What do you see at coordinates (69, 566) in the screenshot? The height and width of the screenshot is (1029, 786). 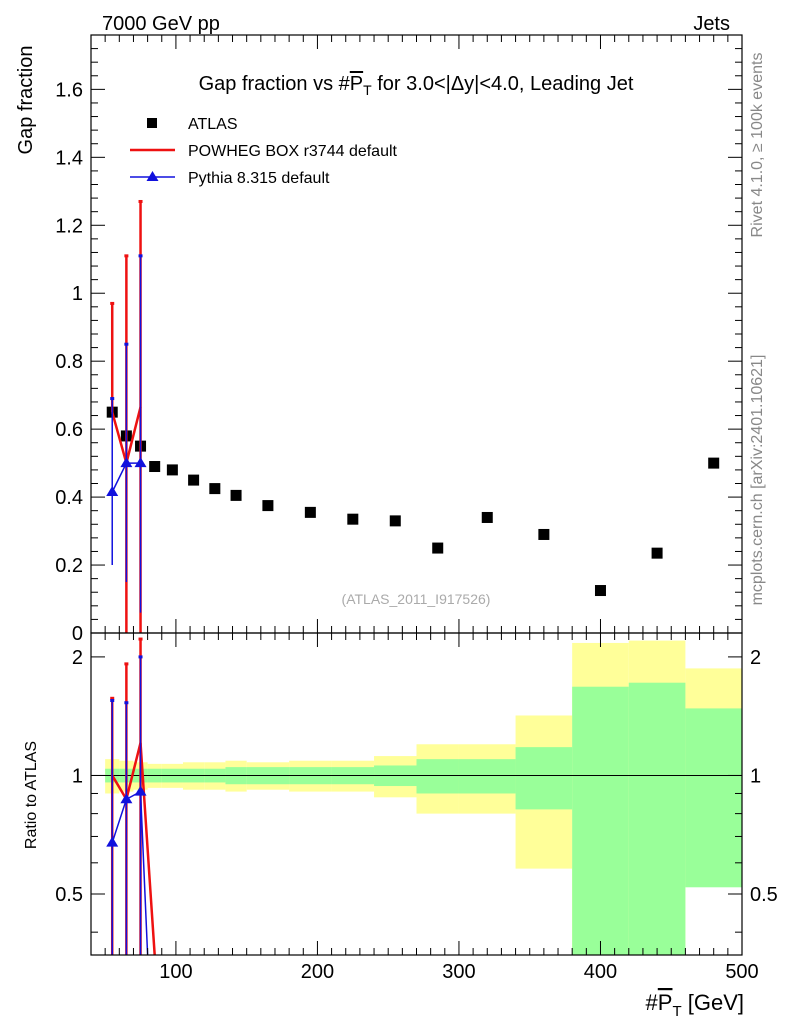 I see `main-y-tick-label: 0.2` at bounding box center [69, 566].